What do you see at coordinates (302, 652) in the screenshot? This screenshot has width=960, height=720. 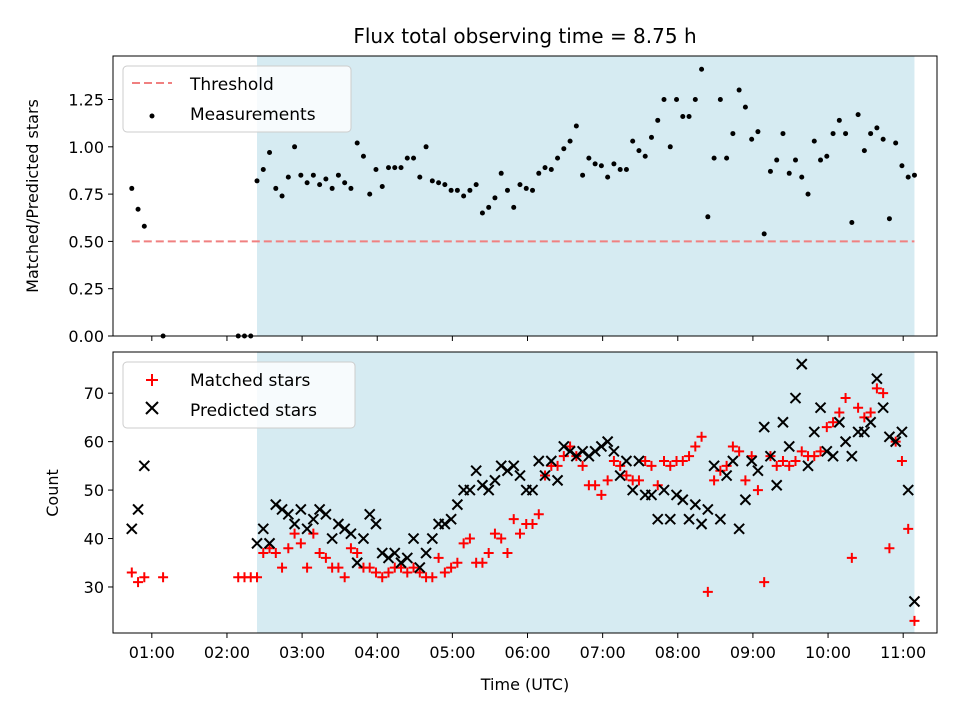 I see `x-tick-label: 03:00` at bounding box center [302, 652].